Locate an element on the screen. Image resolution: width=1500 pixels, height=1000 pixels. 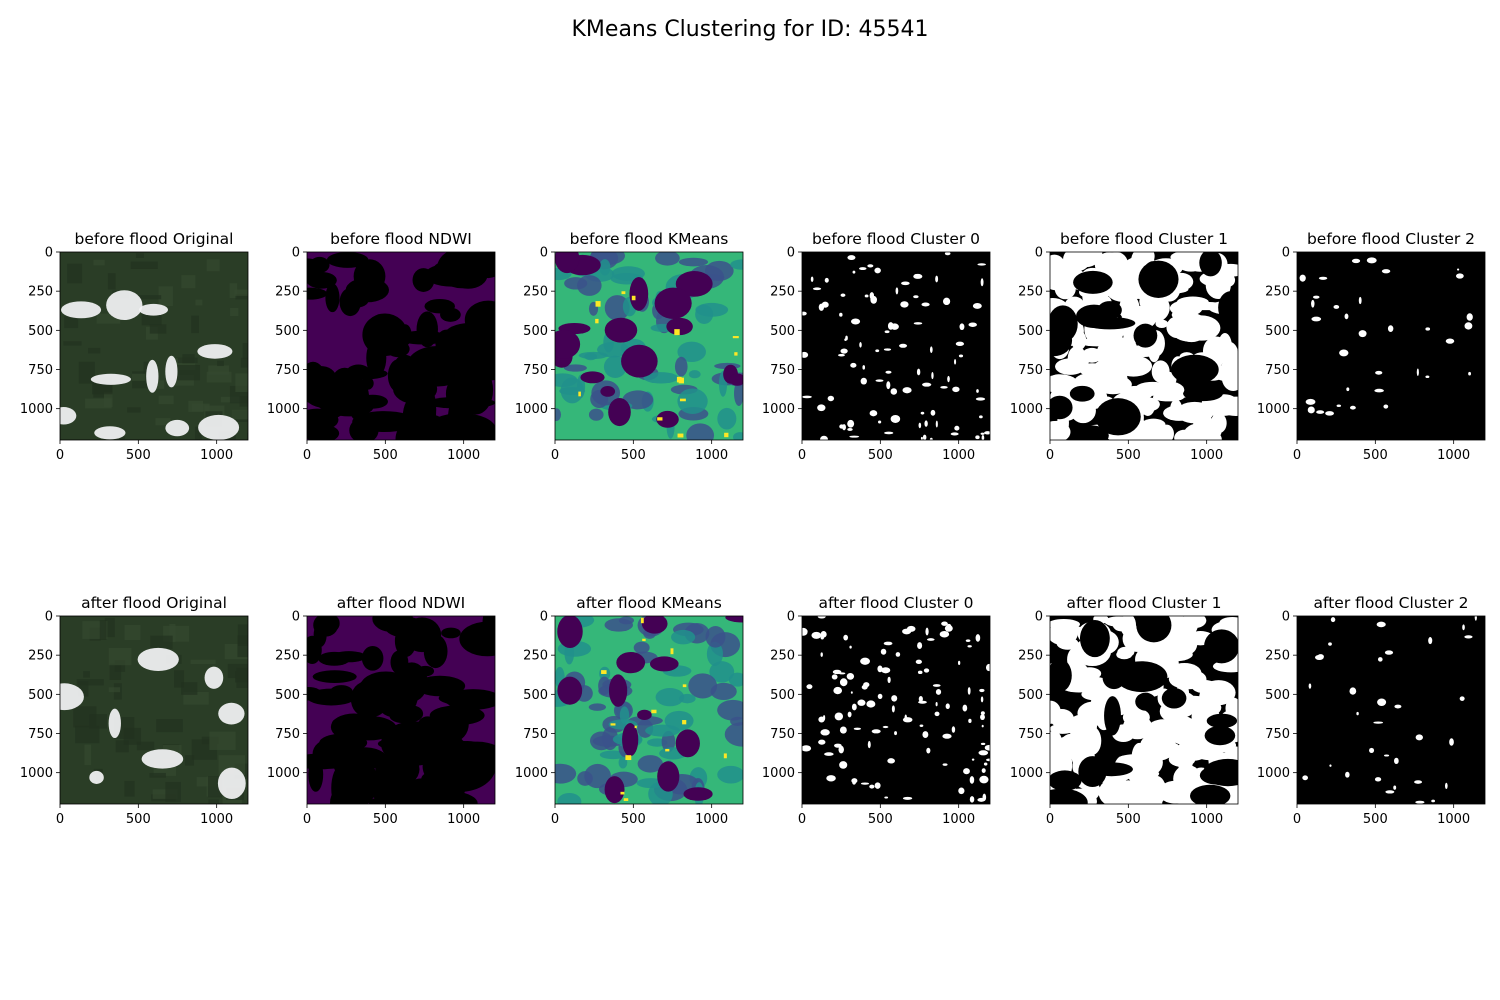
panel-title: before flood Cluster 0 is located at coordinates (896, 239).